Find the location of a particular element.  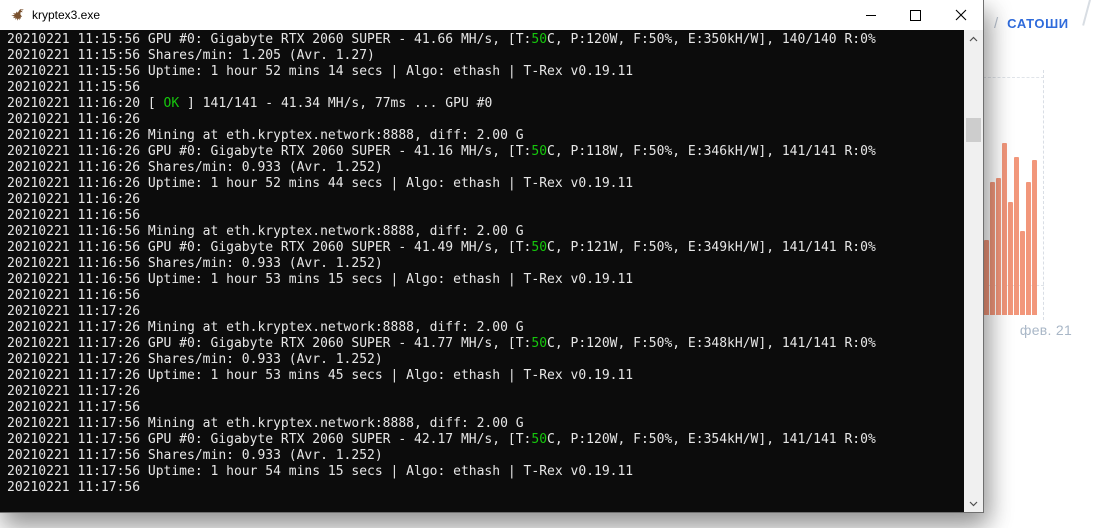

minimize-icon is located at coordinates (870, 15).